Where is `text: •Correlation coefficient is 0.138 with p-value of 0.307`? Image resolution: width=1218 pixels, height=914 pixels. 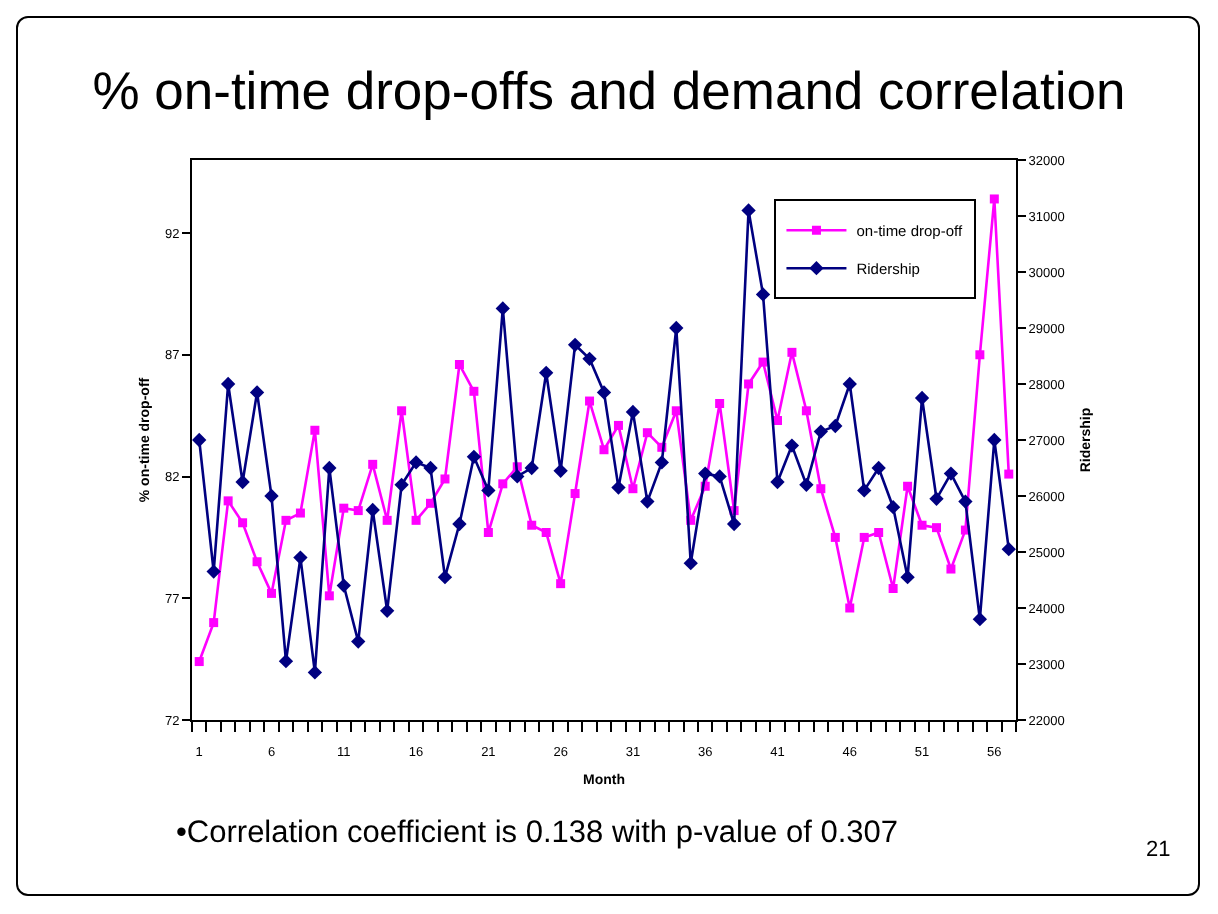 text: •Correlation coefficient is 0.138 with p-value of 0.307 is located at coordinates (537, 833).